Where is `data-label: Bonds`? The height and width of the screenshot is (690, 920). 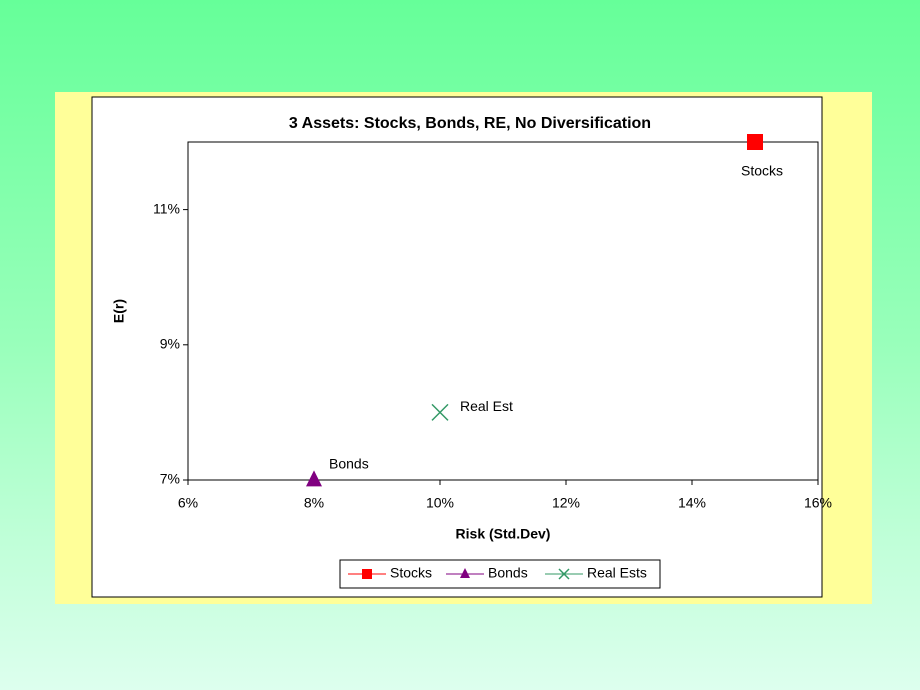
data-label: Bonds is located at coordinates (349, 464).